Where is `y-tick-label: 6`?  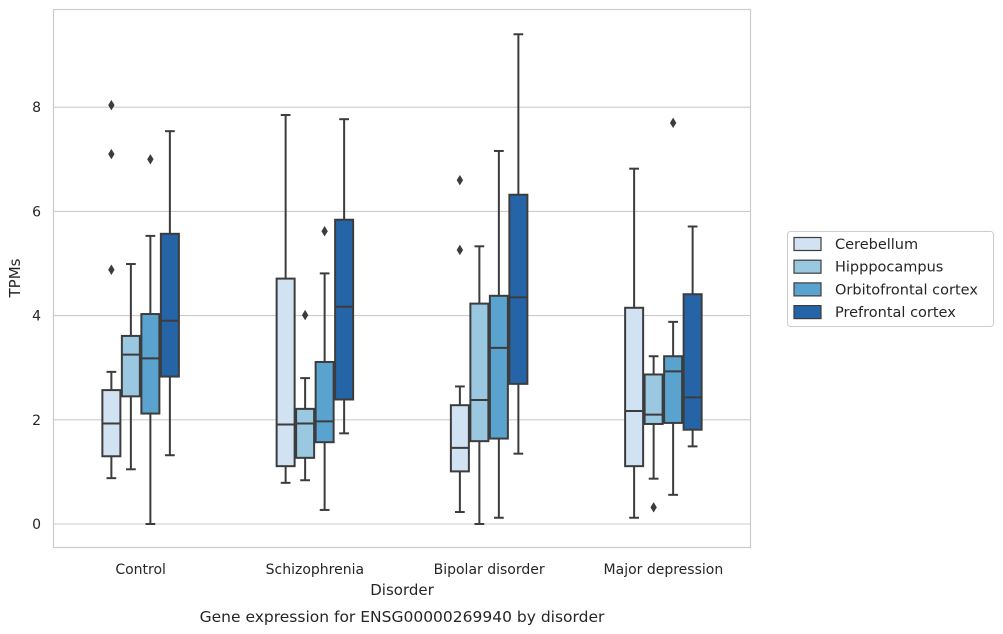 y-tick-label: 6 is located at coordinates (36, 212).